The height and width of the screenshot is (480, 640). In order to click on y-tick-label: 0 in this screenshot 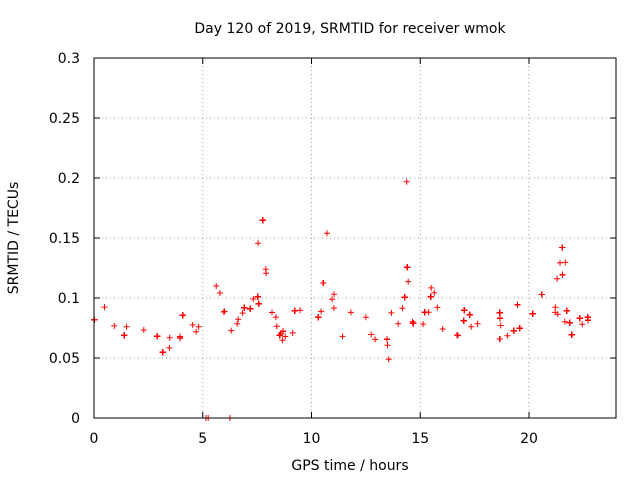, I will do `click(75, 419)`.